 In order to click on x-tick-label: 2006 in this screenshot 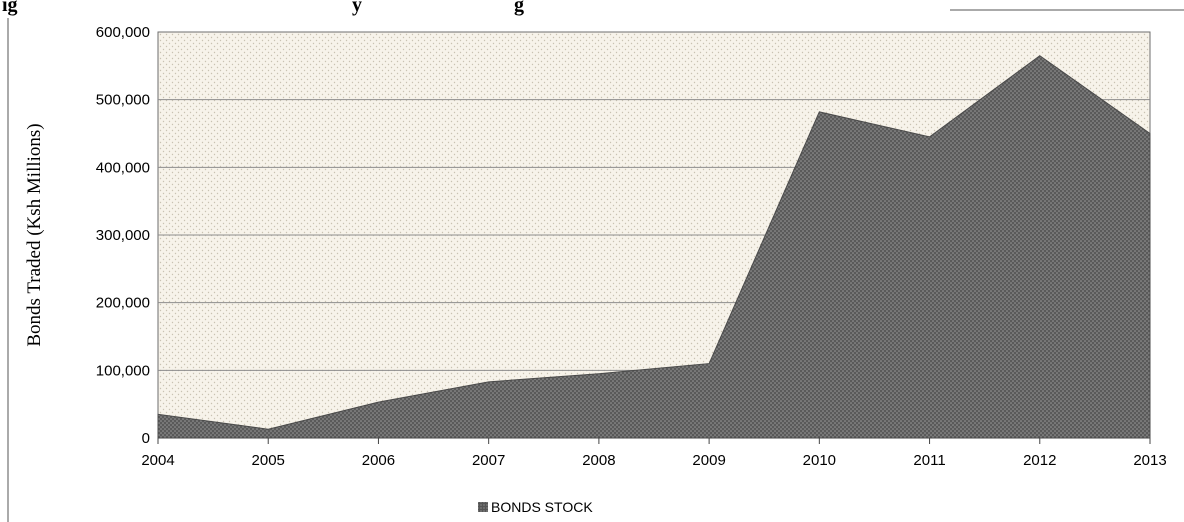, I will do `click(378, 460)`.